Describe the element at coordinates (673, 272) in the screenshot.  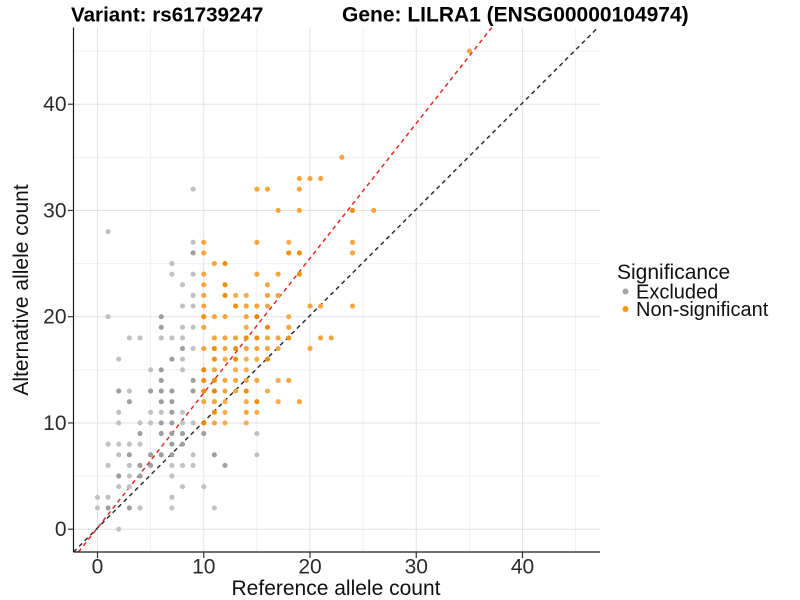
I see `svg-text: Significance` at that location.